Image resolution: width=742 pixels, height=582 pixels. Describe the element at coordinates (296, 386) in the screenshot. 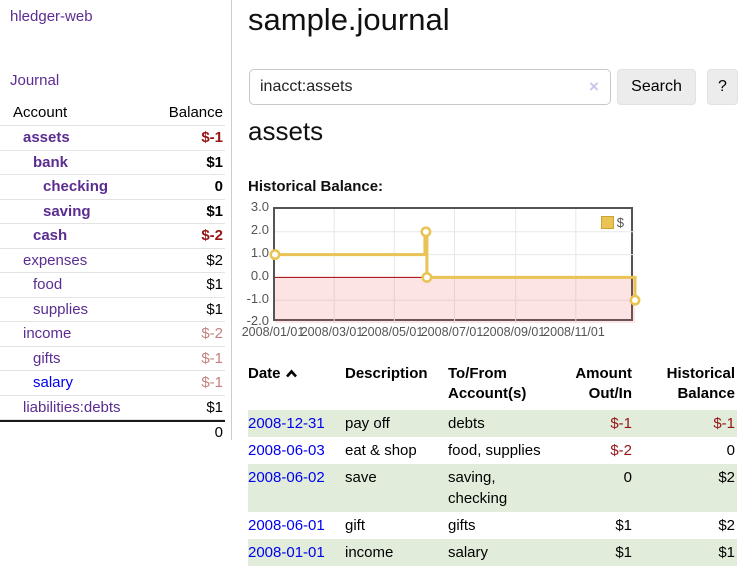

I see `date-column-header: Date` at that location.